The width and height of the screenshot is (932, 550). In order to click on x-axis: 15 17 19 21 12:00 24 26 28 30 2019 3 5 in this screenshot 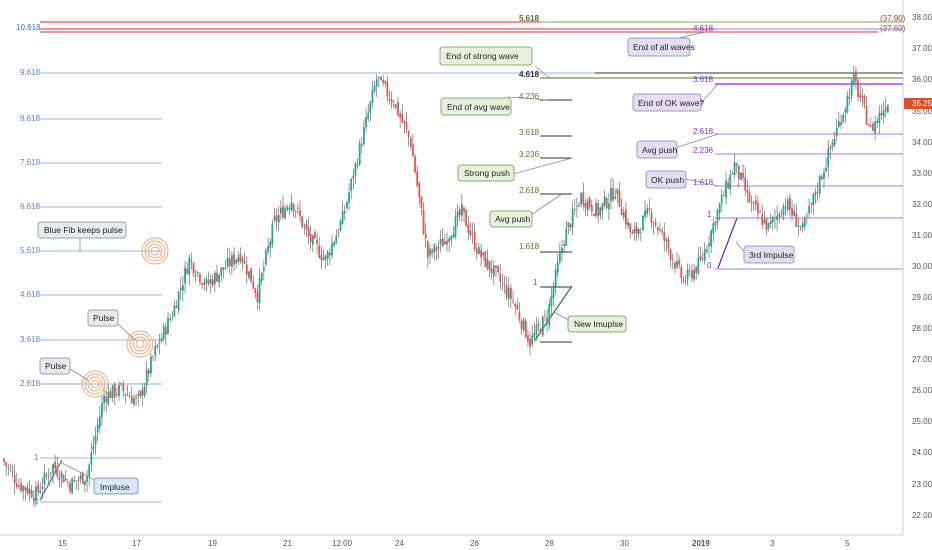, I will do `click(454, 543)`.